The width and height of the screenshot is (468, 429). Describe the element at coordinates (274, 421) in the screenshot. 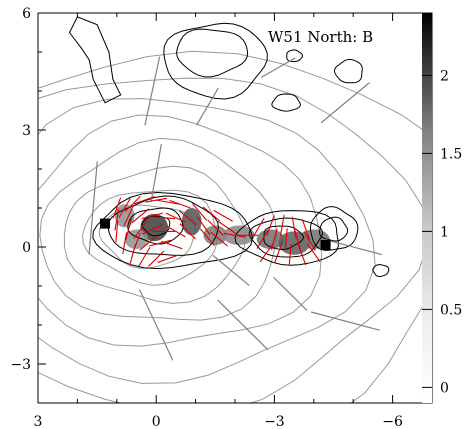

I see `x-tick-label-2: −3` at that location.